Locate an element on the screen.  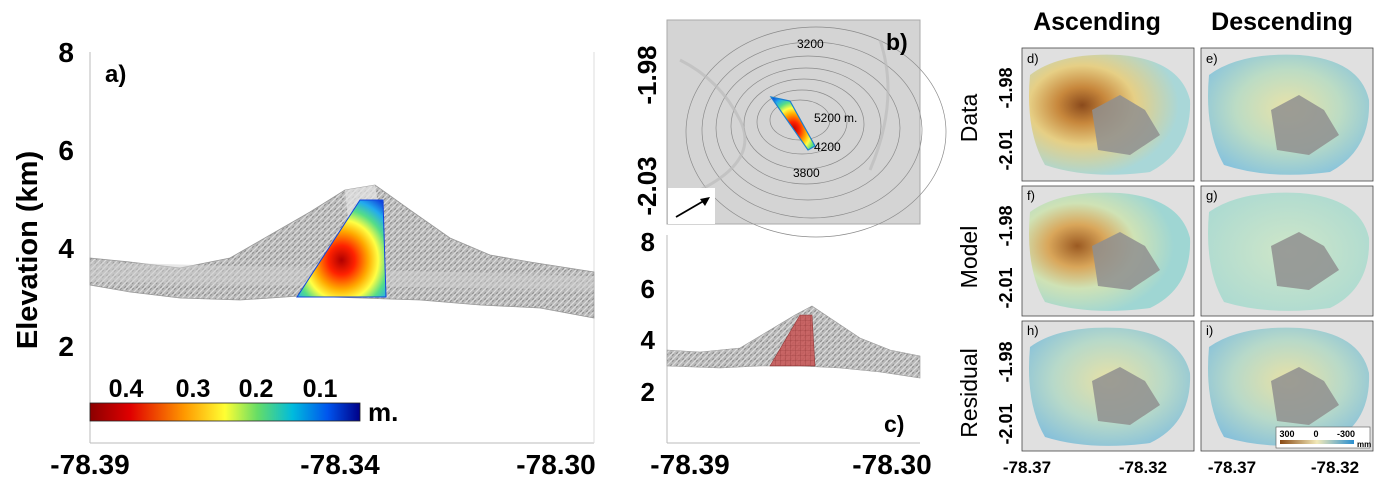
panel-label-e: e) is located at coordinates (1212, 58).